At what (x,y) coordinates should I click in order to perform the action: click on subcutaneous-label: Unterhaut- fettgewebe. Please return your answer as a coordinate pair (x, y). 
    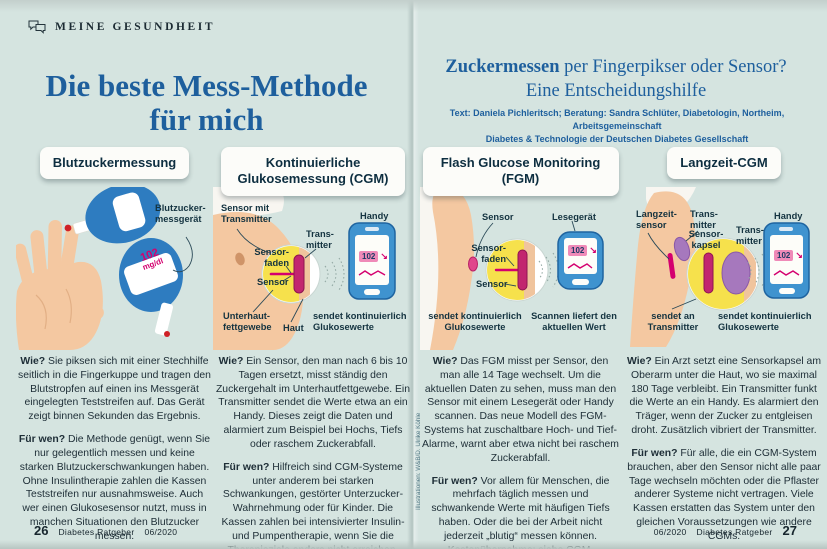
    Looking at the image, I should click on (247, 321).